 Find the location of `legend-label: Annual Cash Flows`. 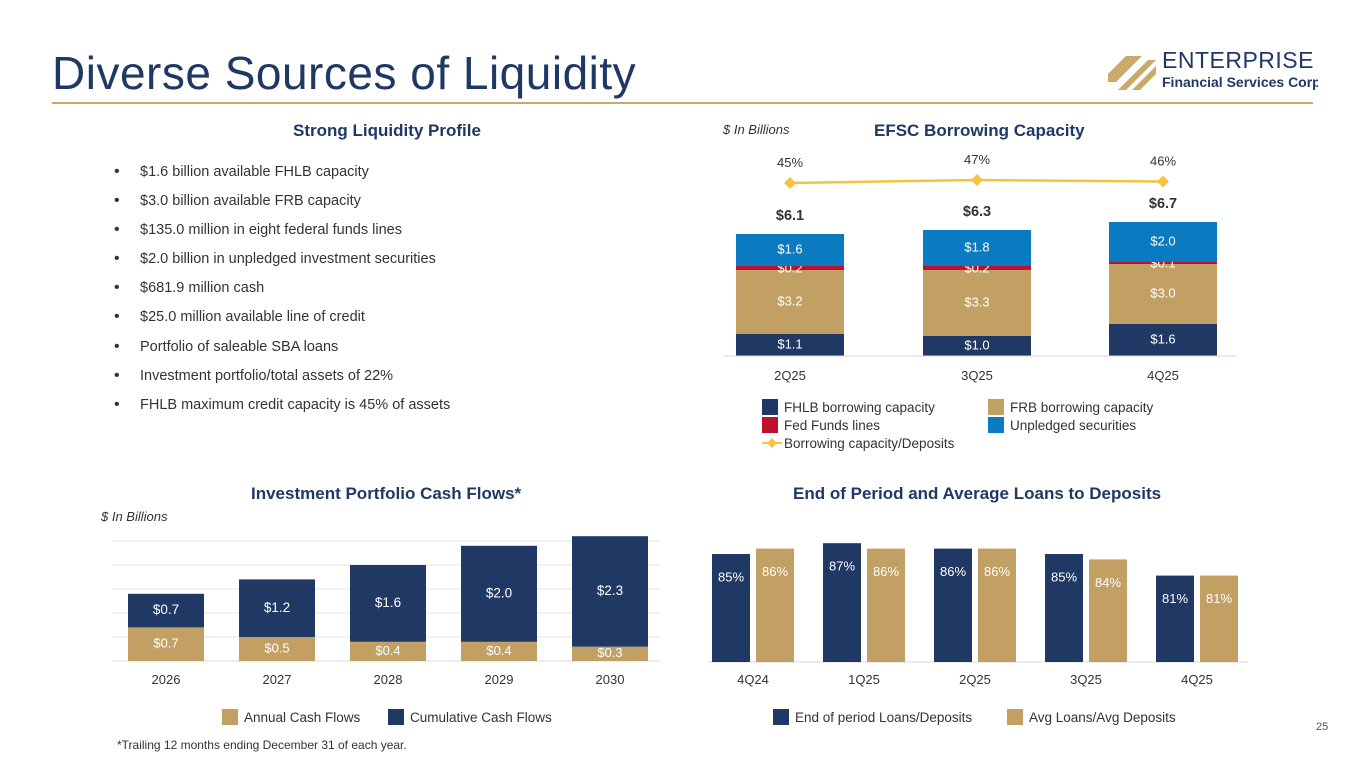

legend-label: Annual Cash Flows is located at coordinates (302, 717).